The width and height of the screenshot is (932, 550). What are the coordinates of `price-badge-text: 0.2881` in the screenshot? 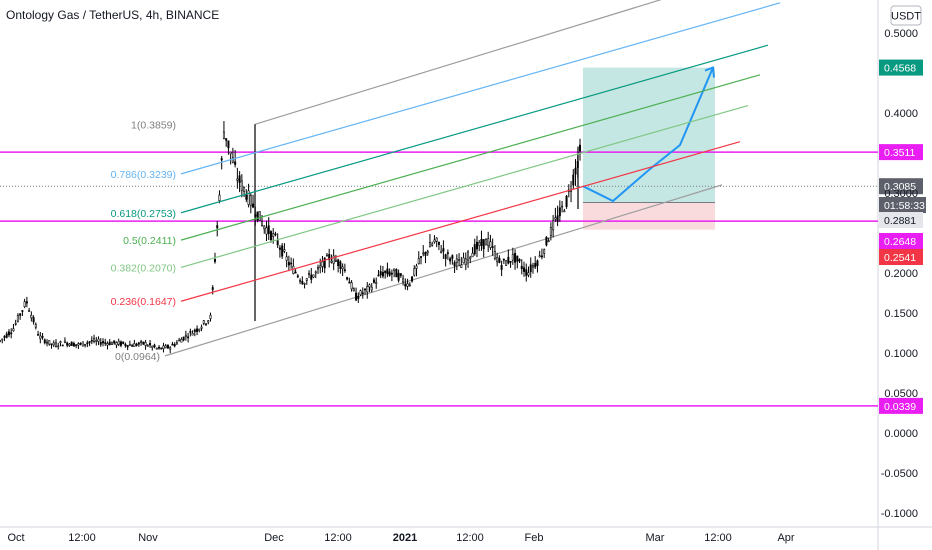 It's located at (900, 221).